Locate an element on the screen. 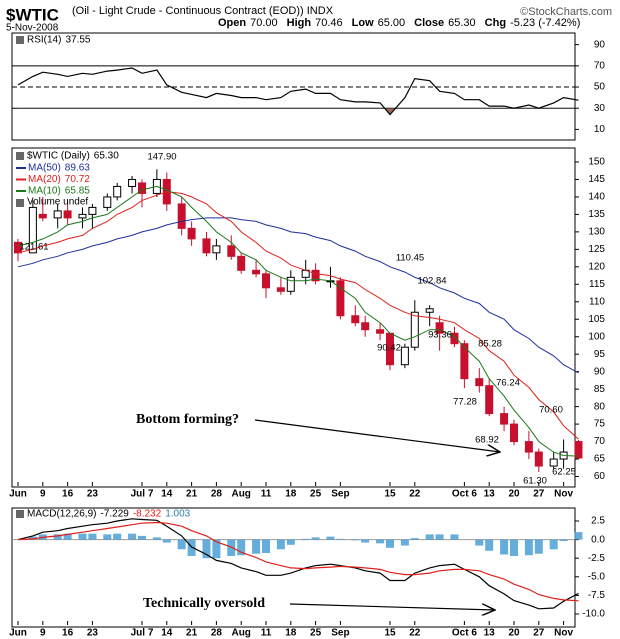 The width and height of the screenshot is (620, 639). legend-text: Volume undef is located at coordinates (57, 202).